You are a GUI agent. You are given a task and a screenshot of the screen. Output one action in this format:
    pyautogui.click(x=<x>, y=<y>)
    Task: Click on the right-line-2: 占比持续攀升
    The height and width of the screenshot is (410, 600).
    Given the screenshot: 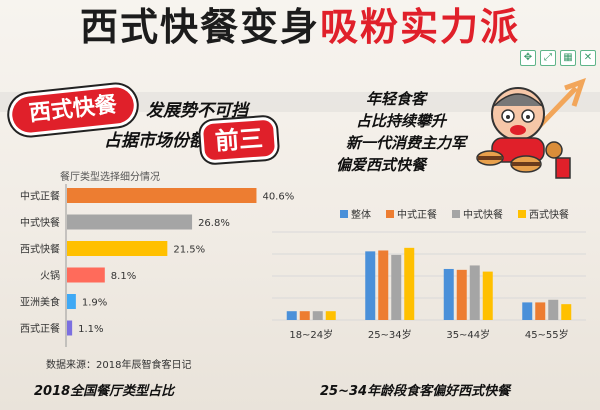 What is the action you would take?
    pyautogui.click(x=401, y=121)
    